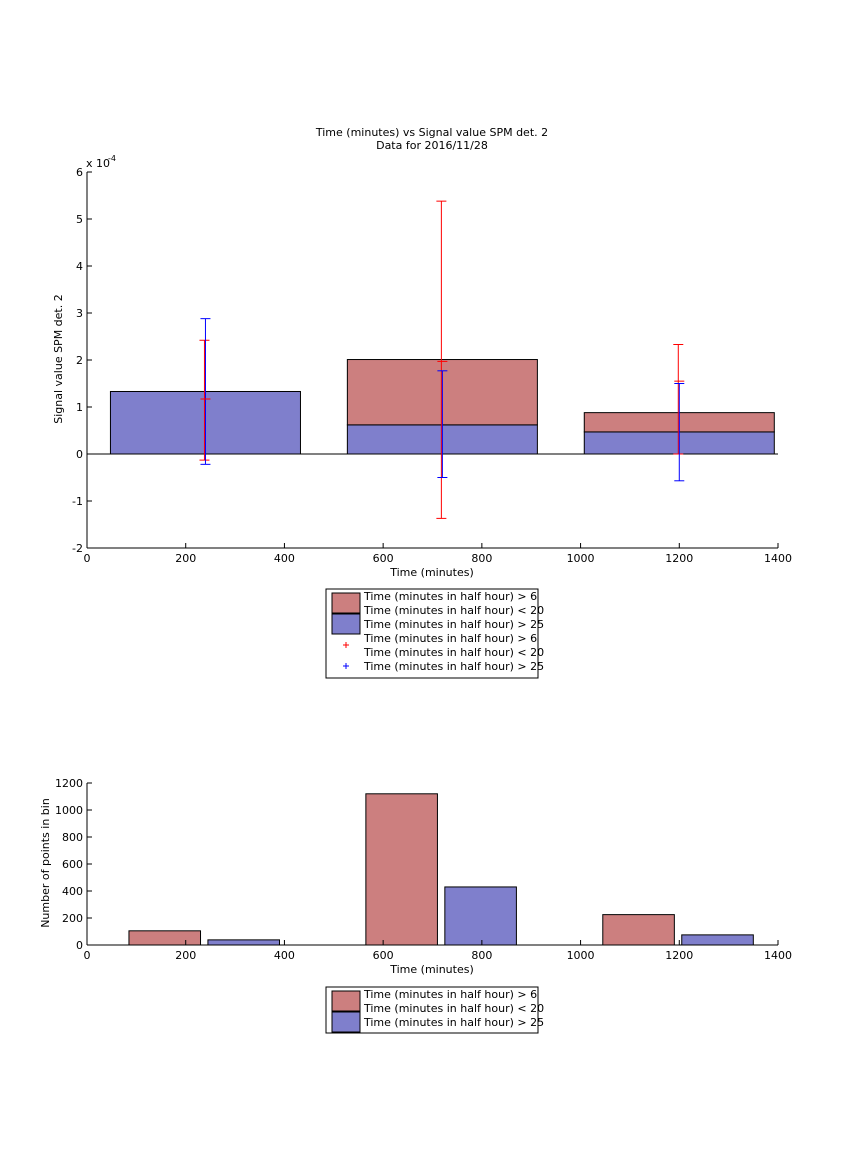  I want to click on chart2-xtick-label-1: 200, so click(185, 955).